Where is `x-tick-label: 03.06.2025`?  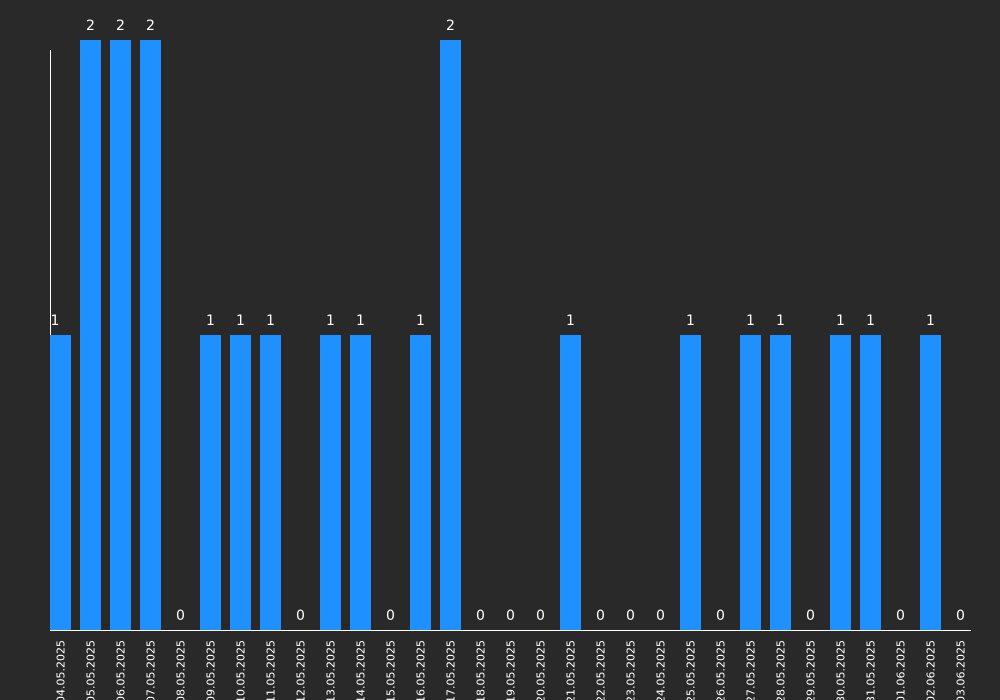
x-tick-label: 03.06.2025 is located at coordinates (961, 670).